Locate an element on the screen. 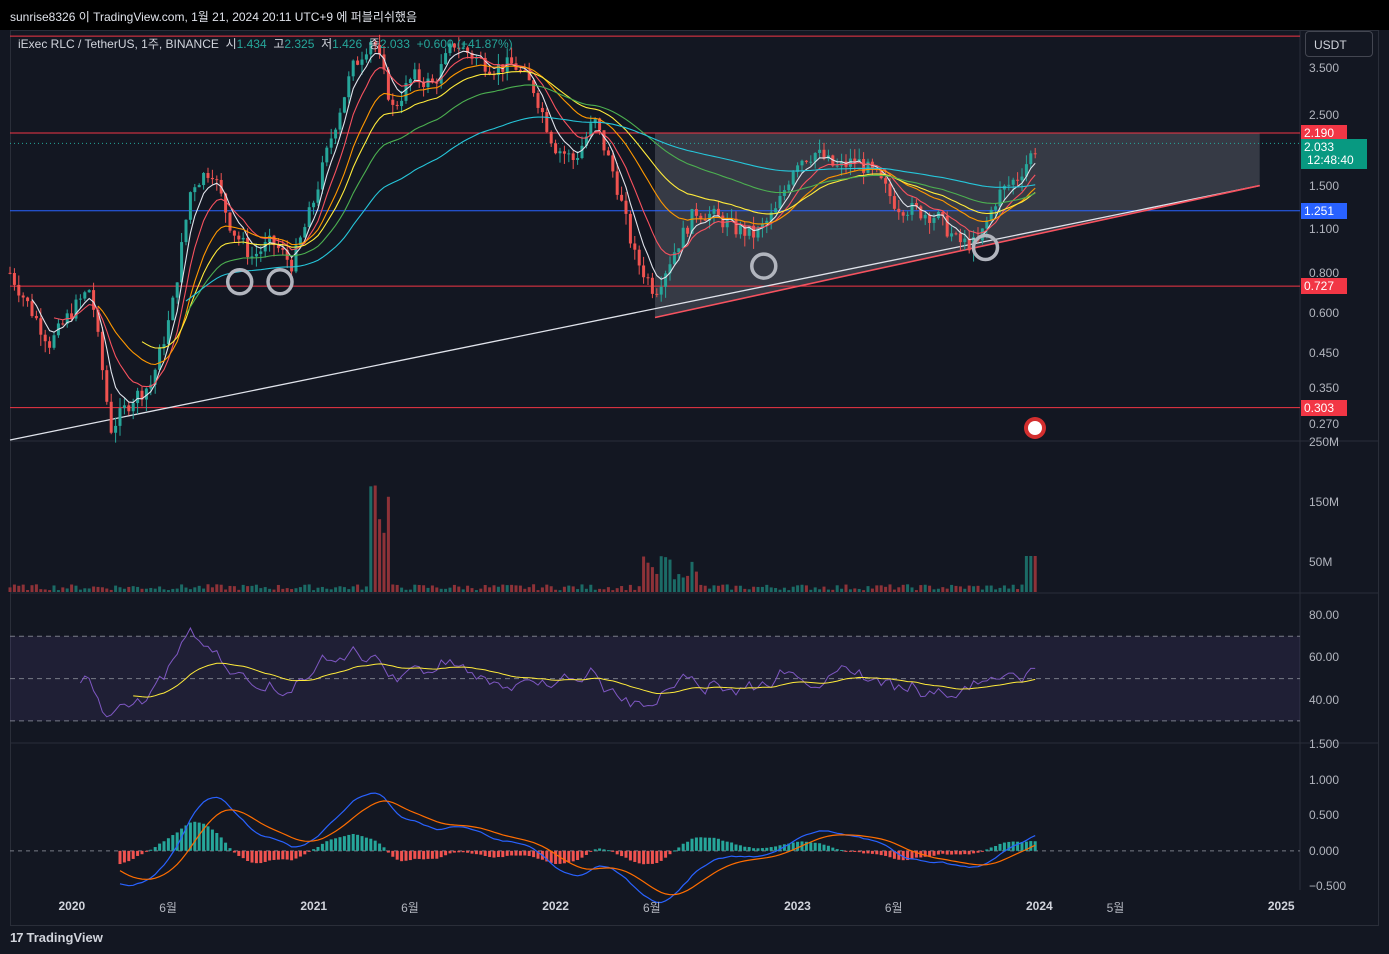 This screenshot has height=954, width=1389. currency-selector: USDT is located at coordinates (1339, 44).